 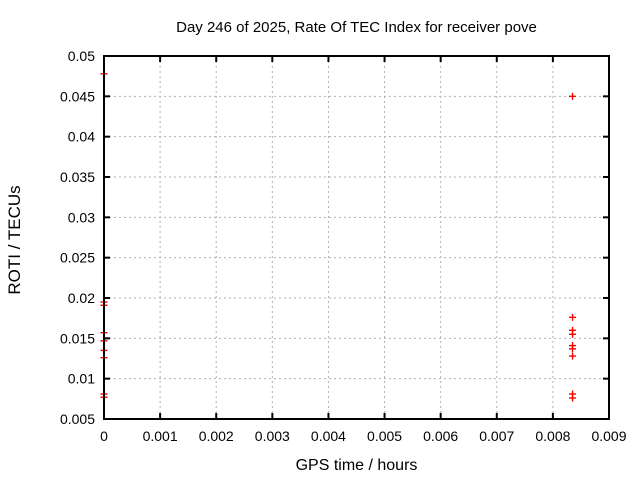 What do you see at coordinates (14, 240) in the screenshot?
I see `y-axis-label: ROTI / TECUs` at bounding box center [14, 240].